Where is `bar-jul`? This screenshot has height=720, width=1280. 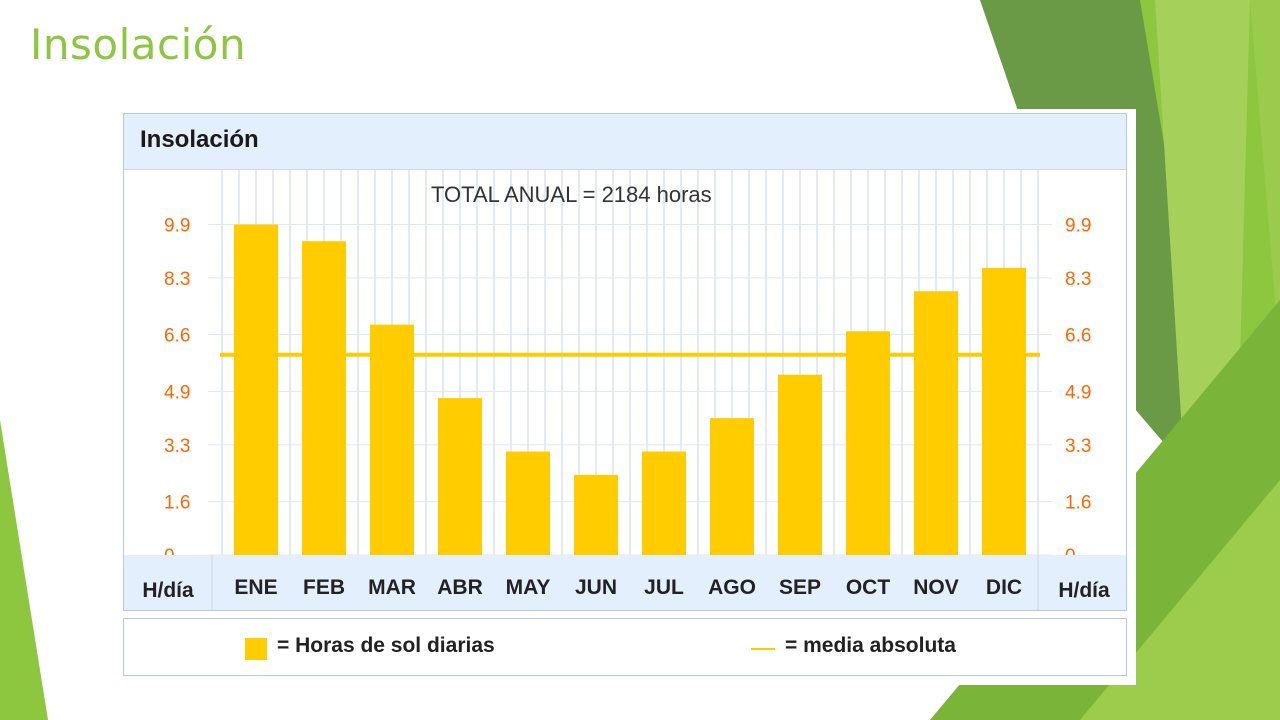
bar-jul is located at coordinates (664, 503).